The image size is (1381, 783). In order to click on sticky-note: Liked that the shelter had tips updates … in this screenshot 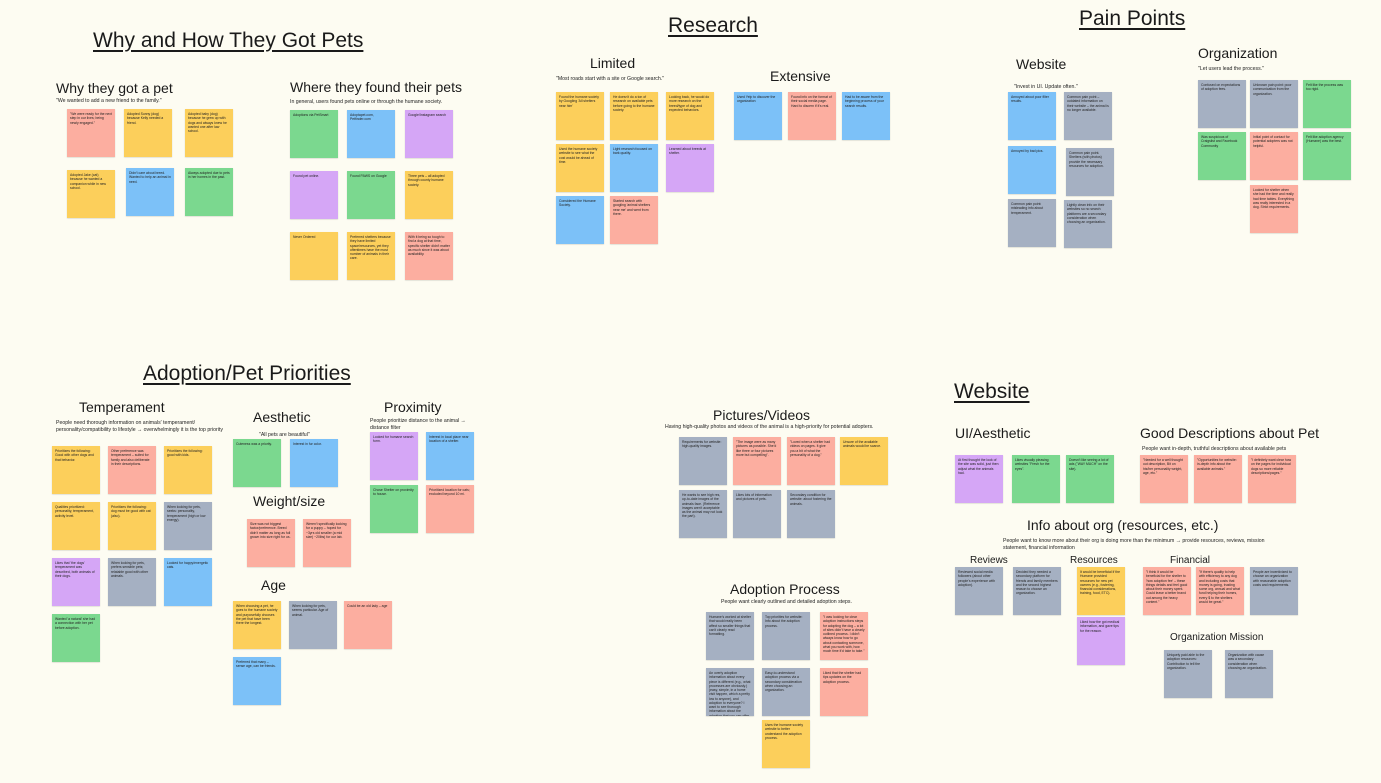, I will do `click(844, 692)`.